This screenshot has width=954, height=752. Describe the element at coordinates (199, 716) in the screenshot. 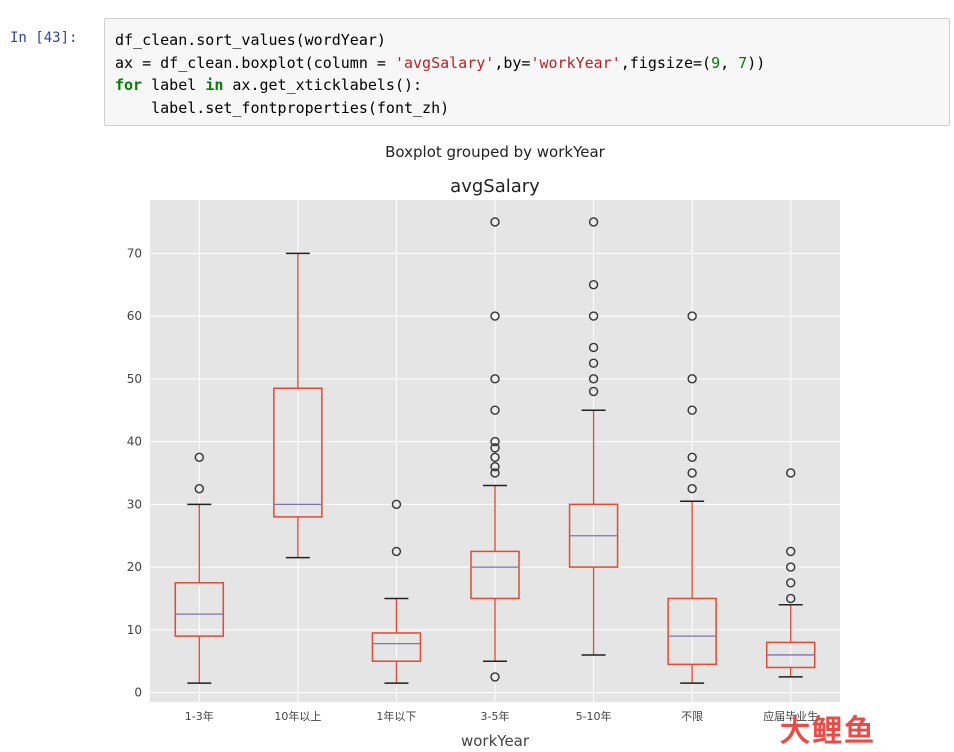

I see `x-tick-label: 1-3年` at that location.